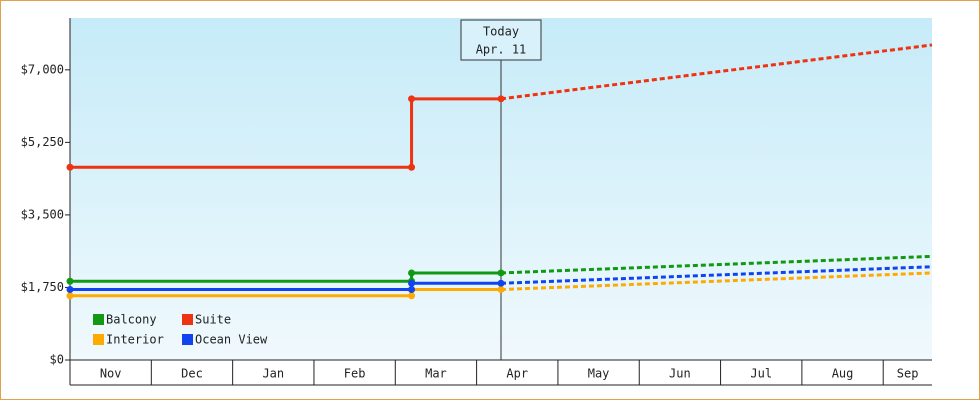 This screenshot has height=400, width=980. What do you see at coordinates (192, 374) in the screenshot?
I see `x-tick-label: Dec` at bounding box center [192, 374].